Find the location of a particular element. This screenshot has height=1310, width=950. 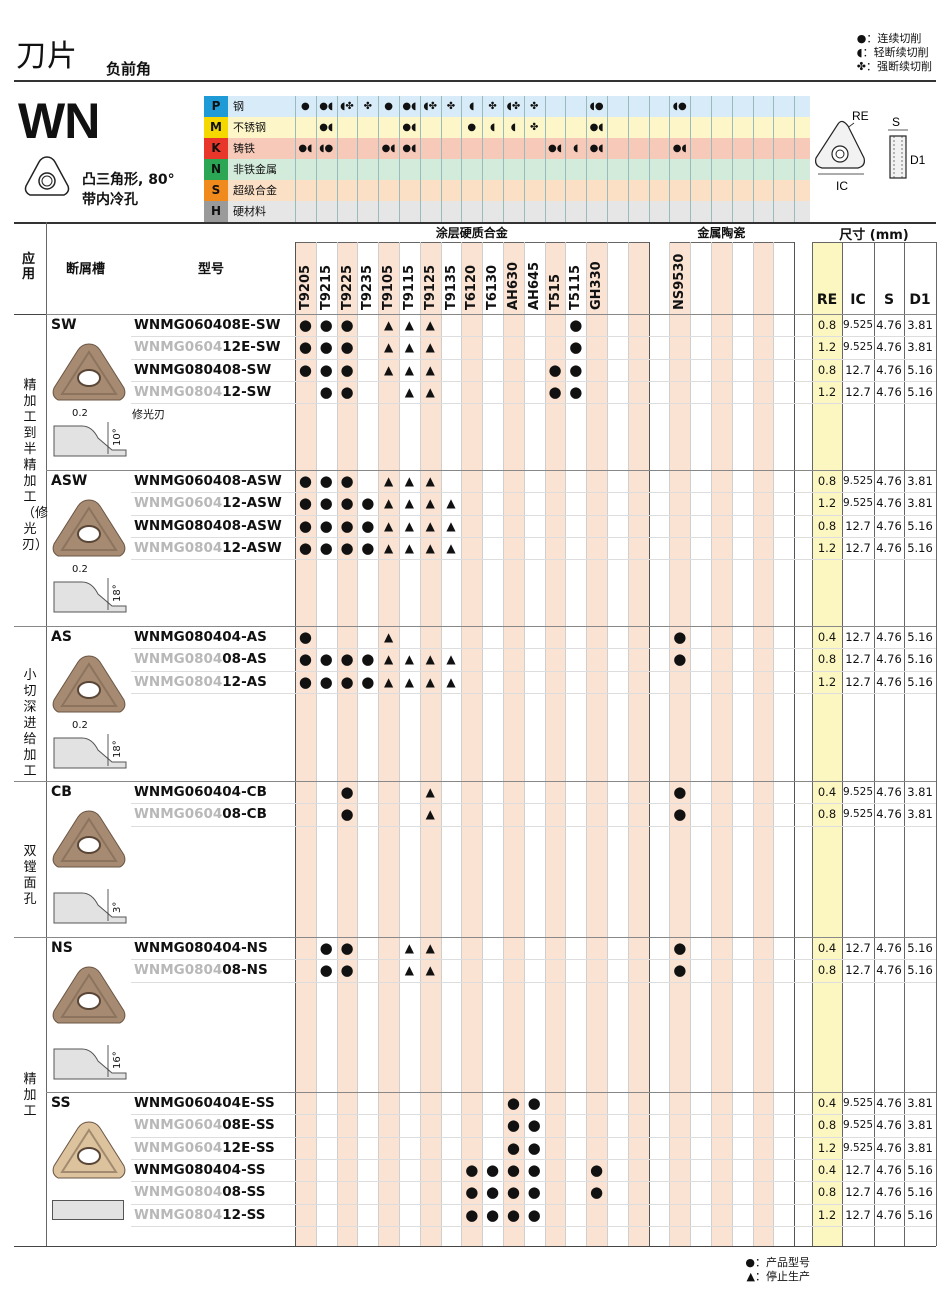

material-suitability: ◖ is located at coordinates (492, 127).